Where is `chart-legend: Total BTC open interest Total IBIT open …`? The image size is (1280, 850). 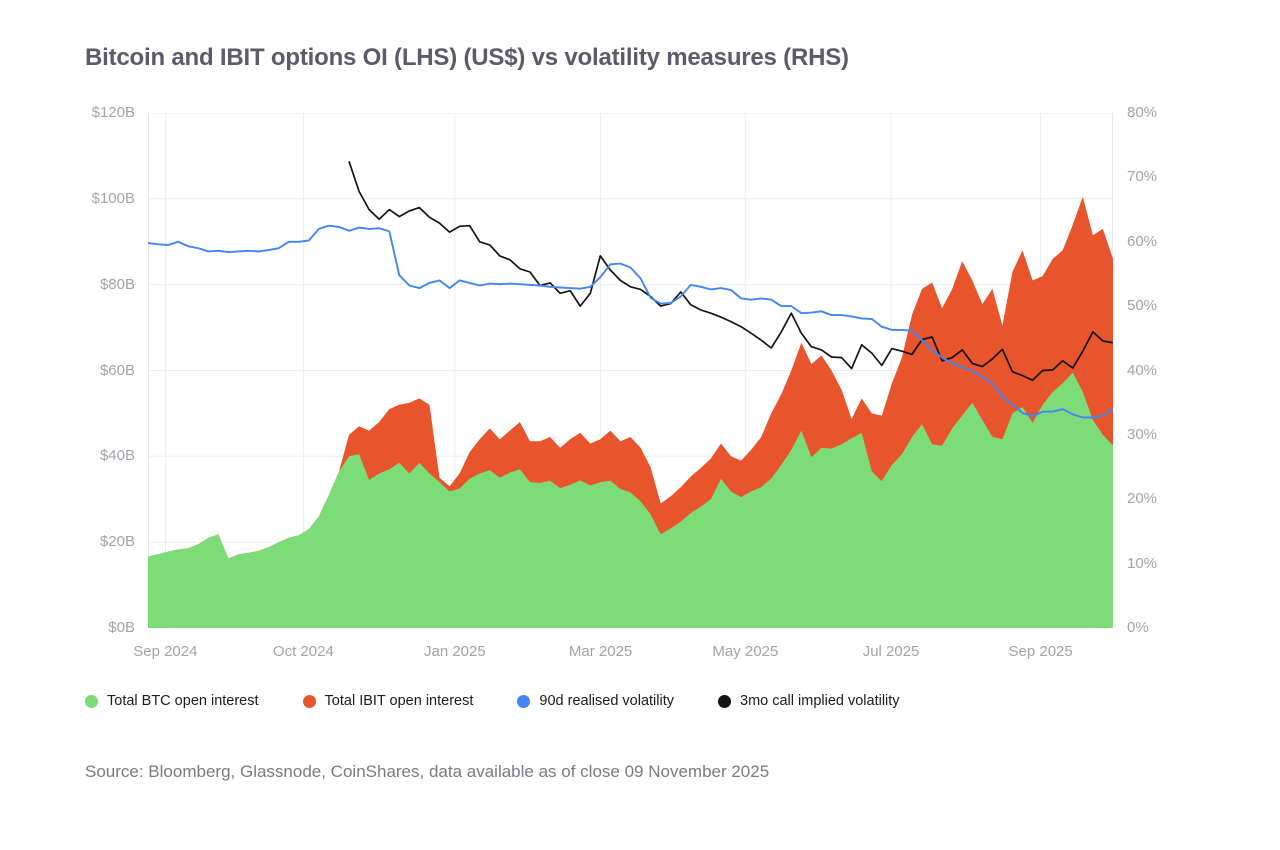 chart-legend: Total BTC open interest Total IBIT open … is located at coordinates (492, 701).